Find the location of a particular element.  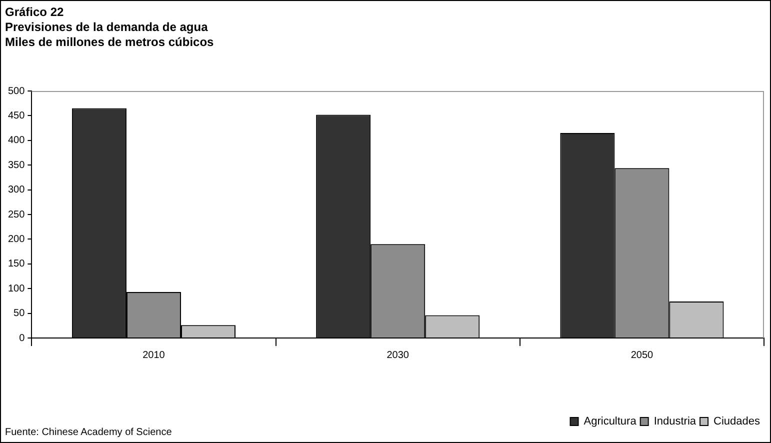

y-tick-label: 300 is located at coordinates (17, 190).